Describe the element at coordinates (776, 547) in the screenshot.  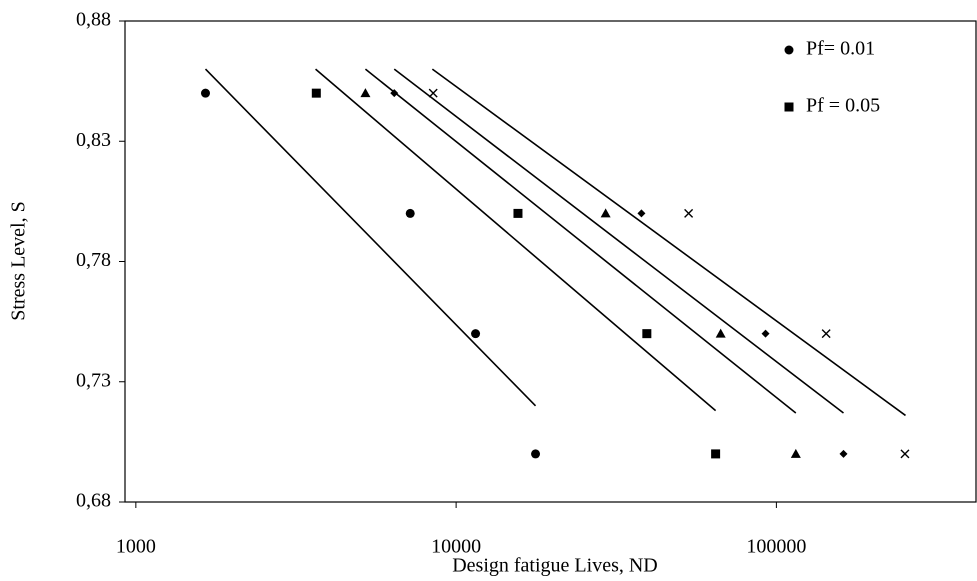
I see `x-tick-label: 100000` at that location.